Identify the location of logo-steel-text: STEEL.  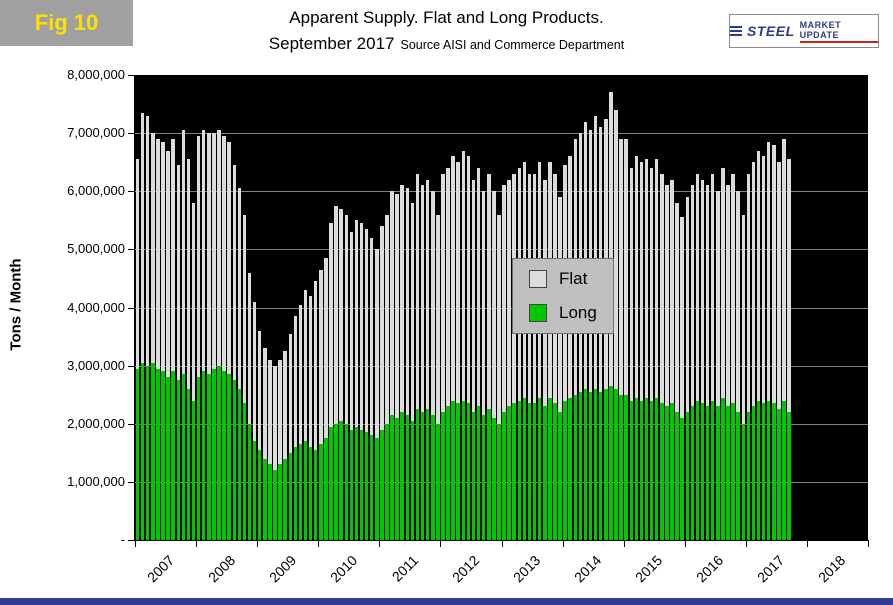
(771, 31).